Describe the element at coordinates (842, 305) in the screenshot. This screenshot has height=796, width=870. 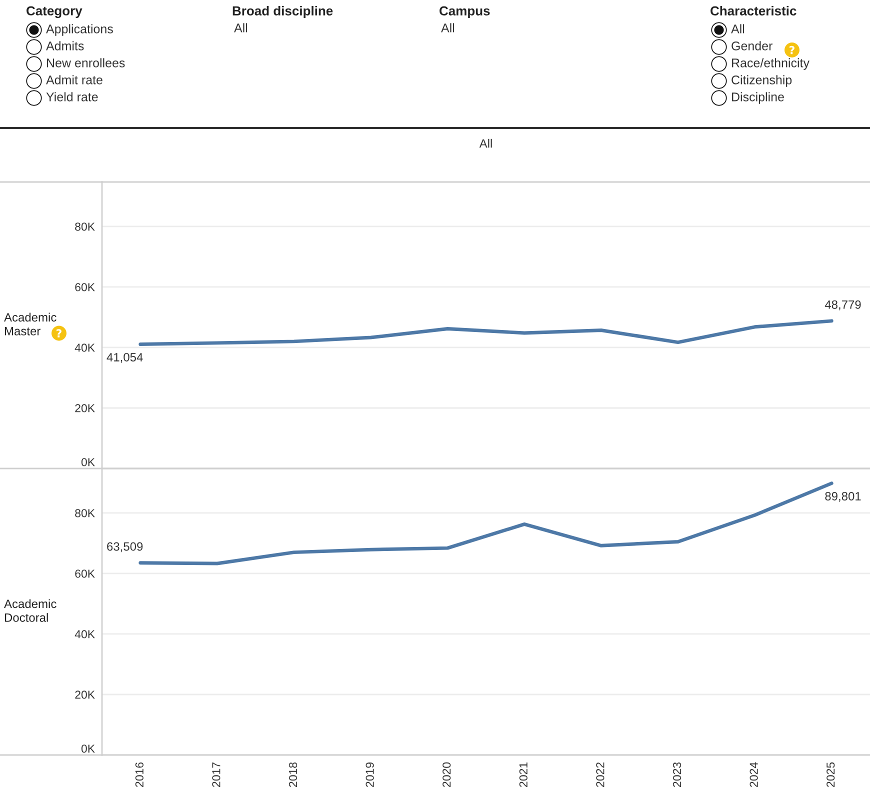
I see `data-label: 48,779` at that location.